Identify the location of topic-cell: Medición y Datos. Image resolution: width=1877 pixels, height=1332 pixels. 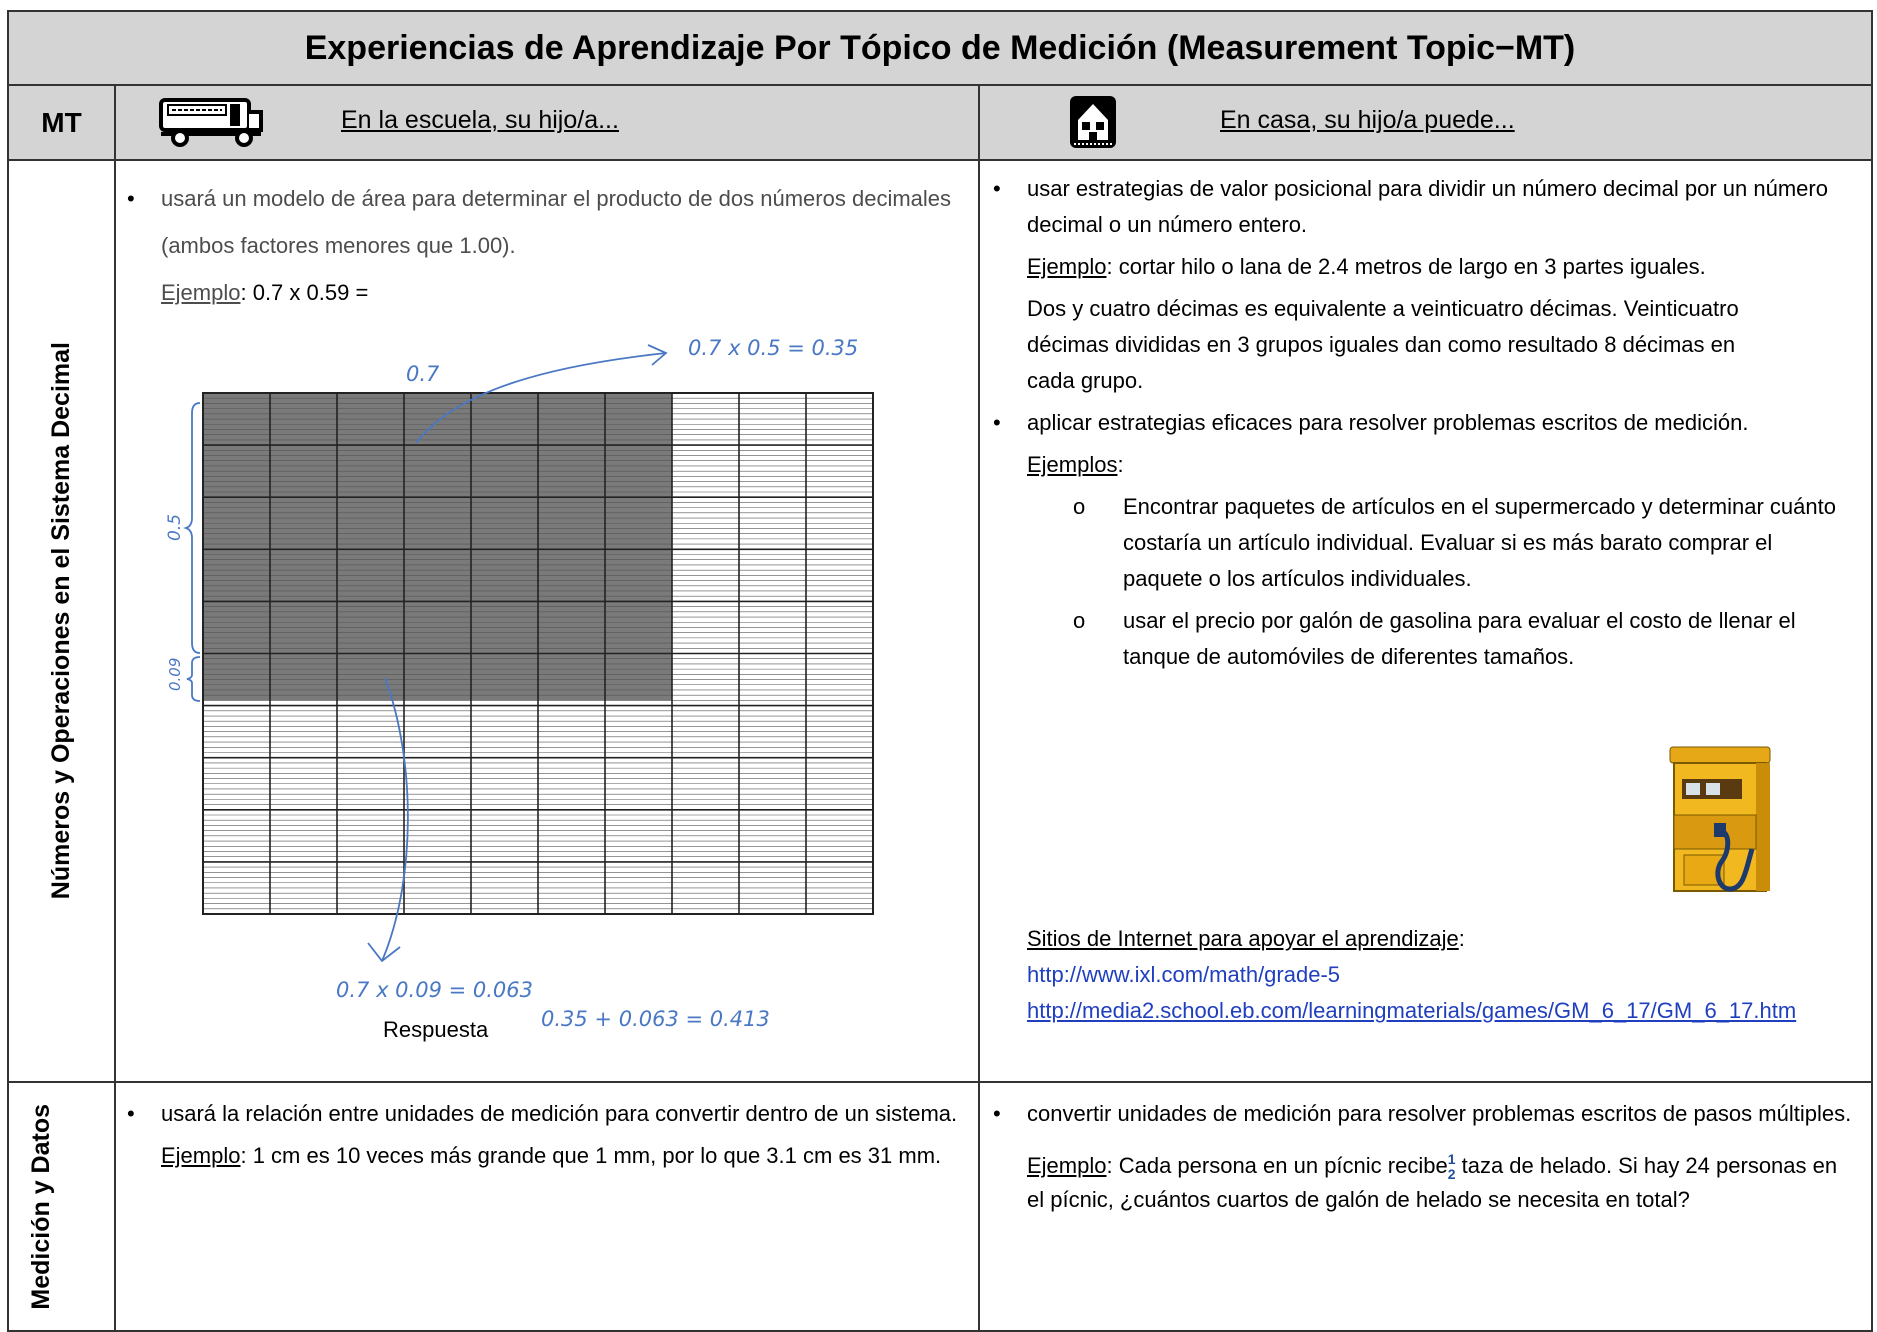
(61, 1206).